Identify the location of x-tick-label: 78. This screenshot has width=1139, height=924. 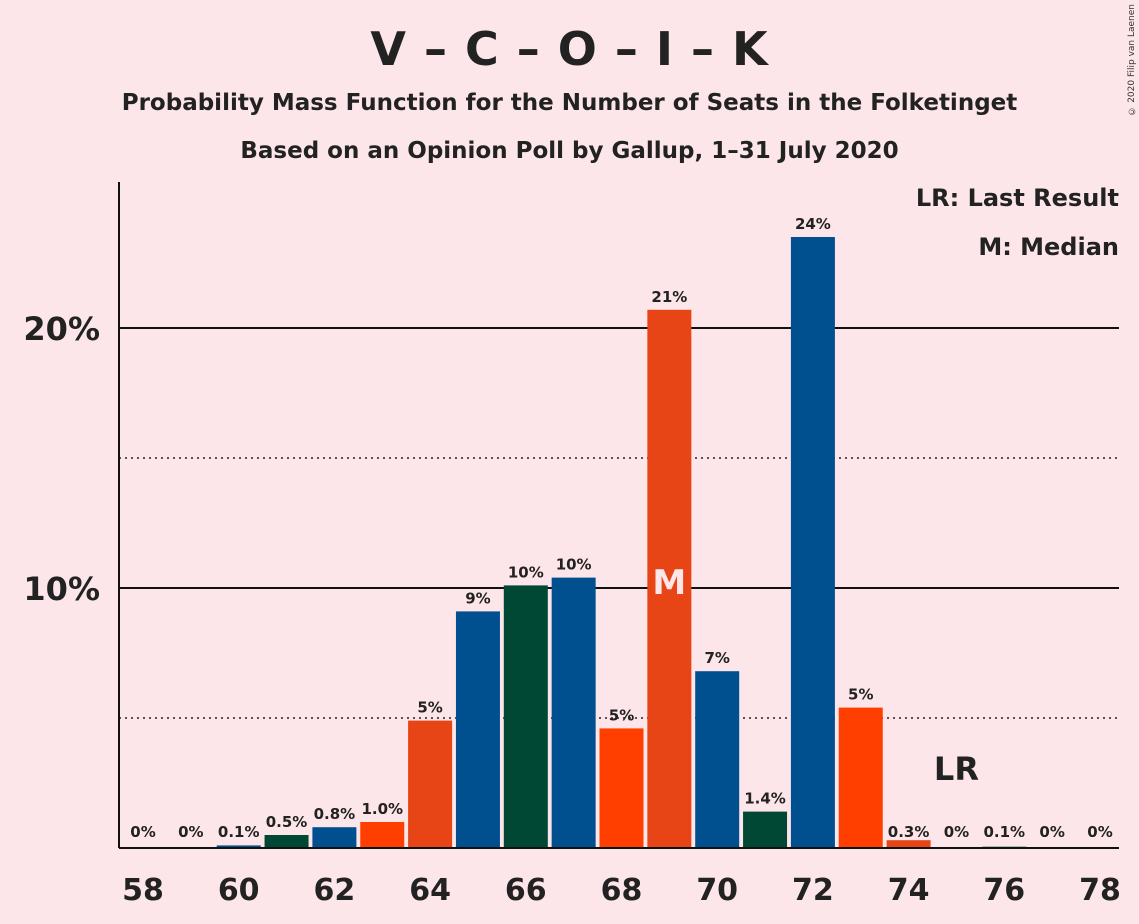
(1100, 890).